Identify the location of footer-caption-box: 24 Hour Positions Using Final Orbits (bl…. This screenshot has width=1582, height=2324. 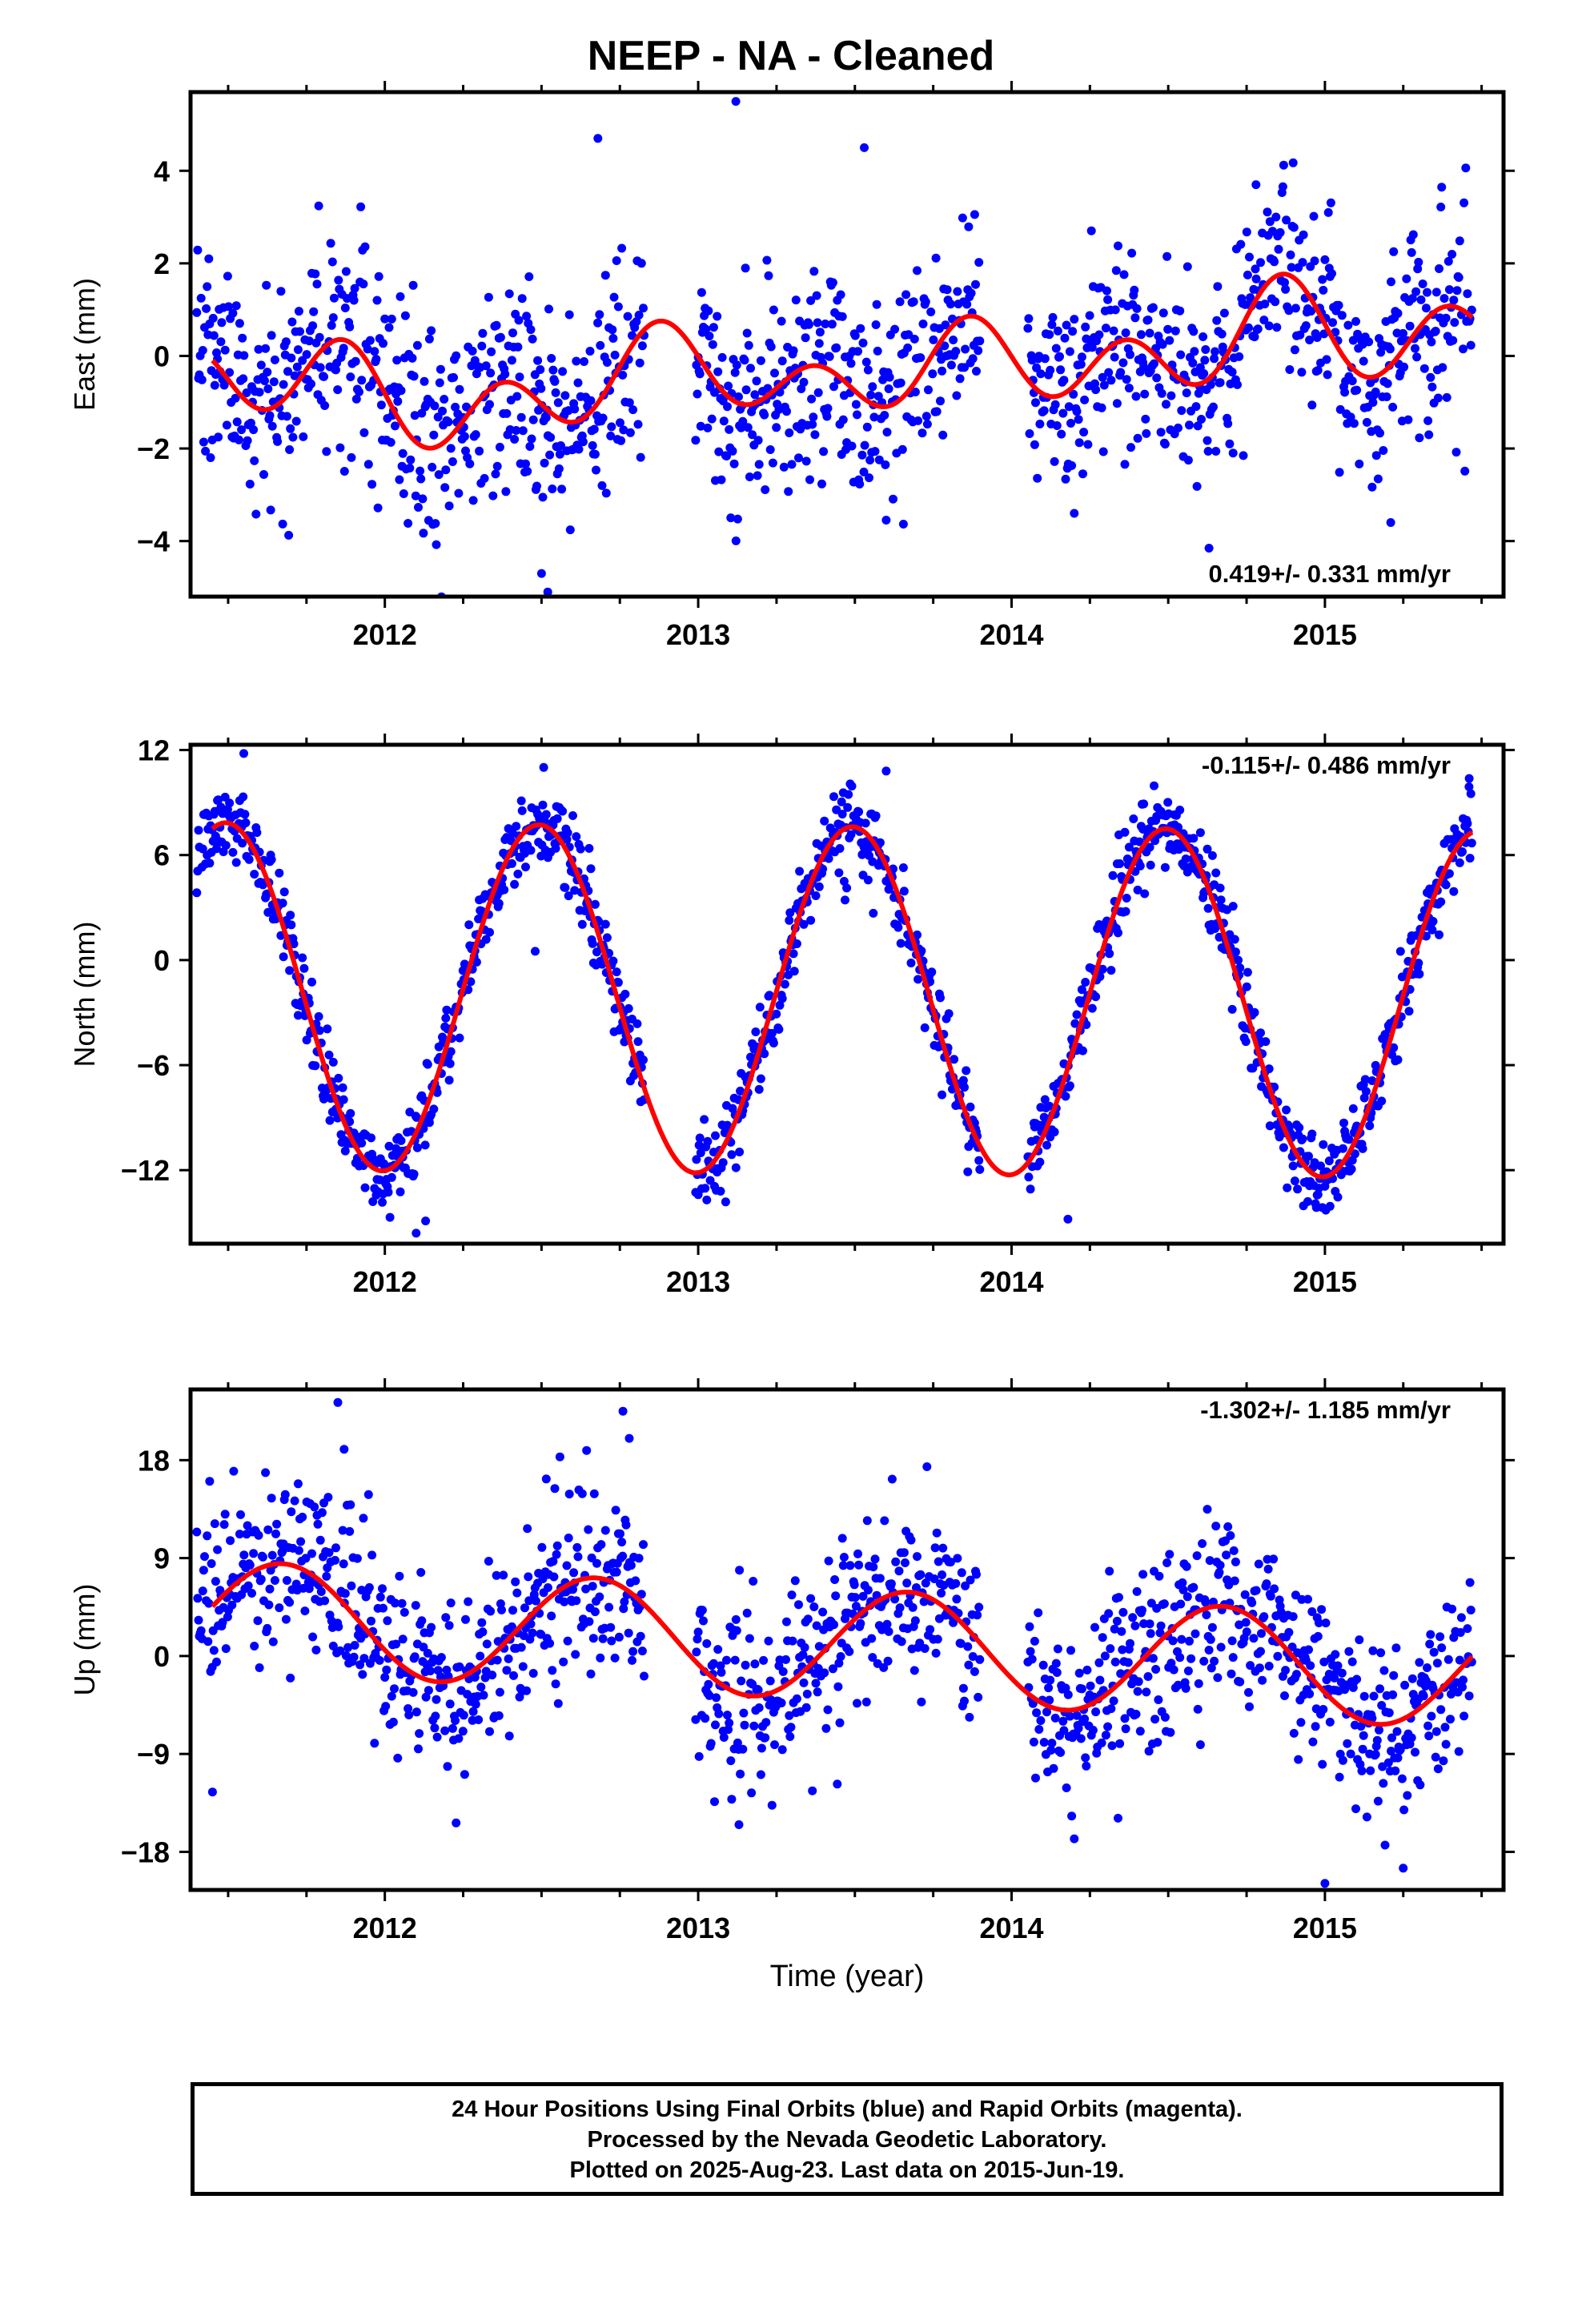
(847, 2139).